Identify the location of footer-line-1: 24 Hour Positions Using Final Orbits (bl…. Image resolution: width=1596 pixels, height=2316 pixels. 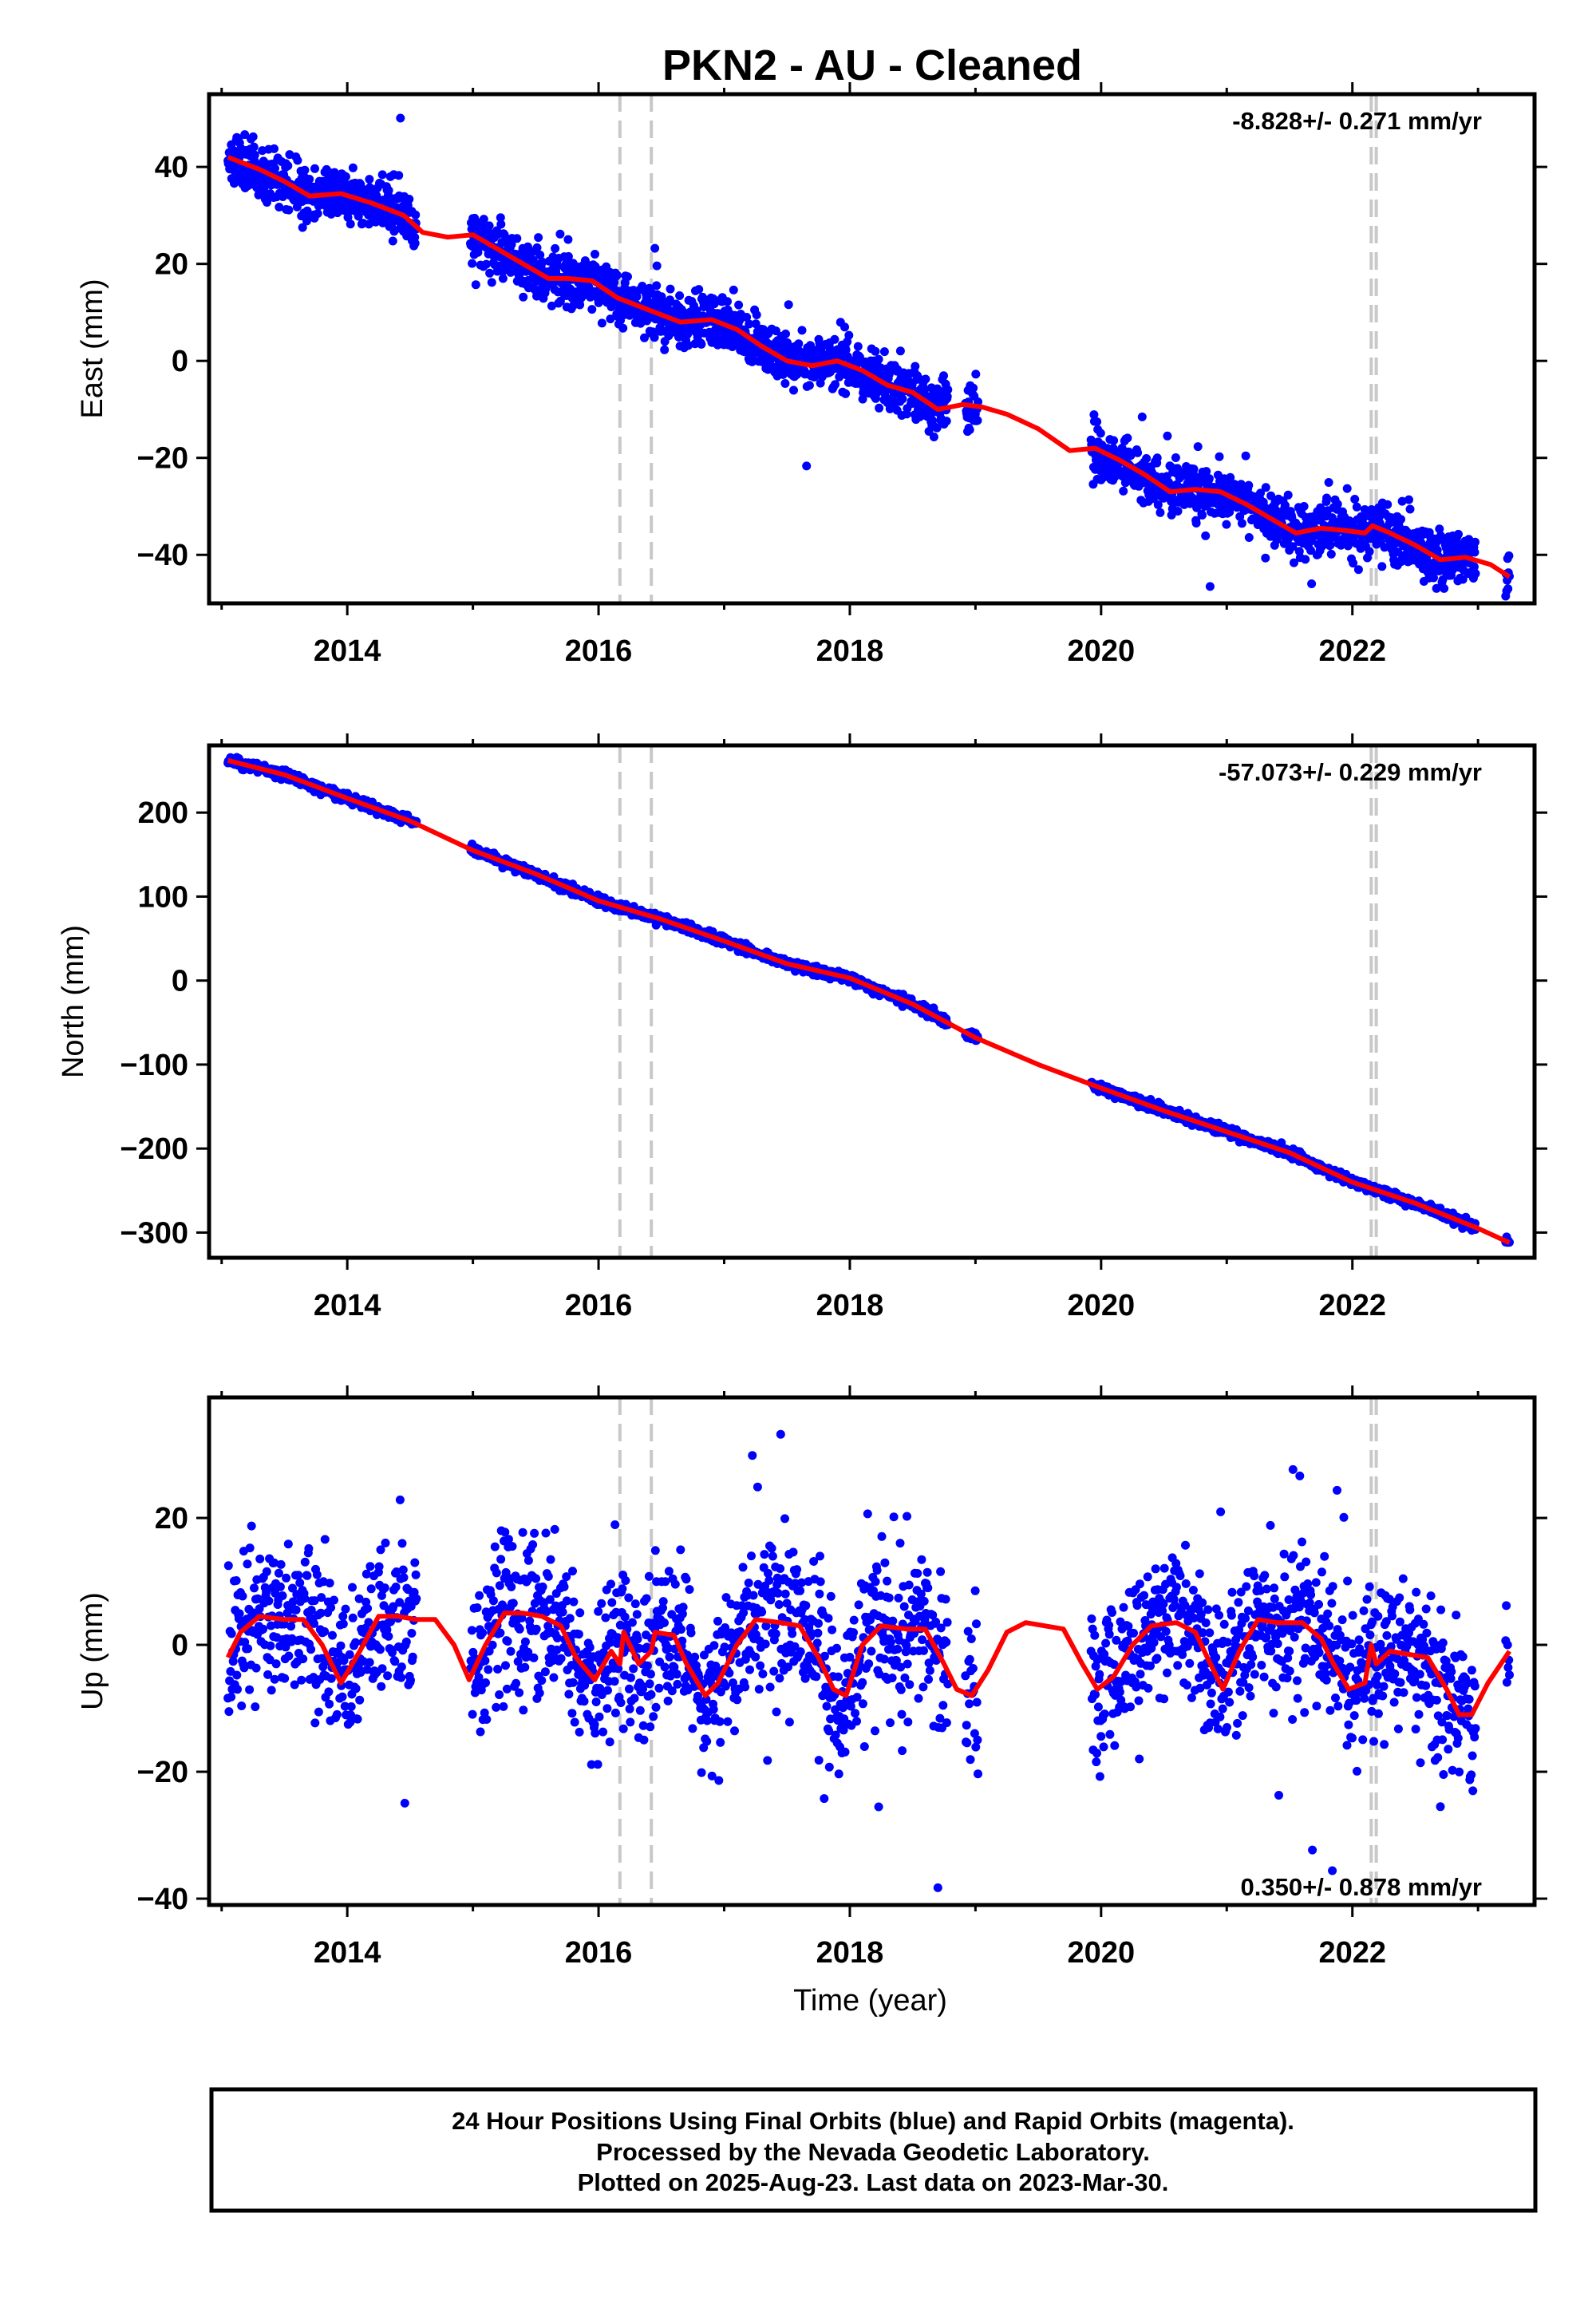
(873, 2121).